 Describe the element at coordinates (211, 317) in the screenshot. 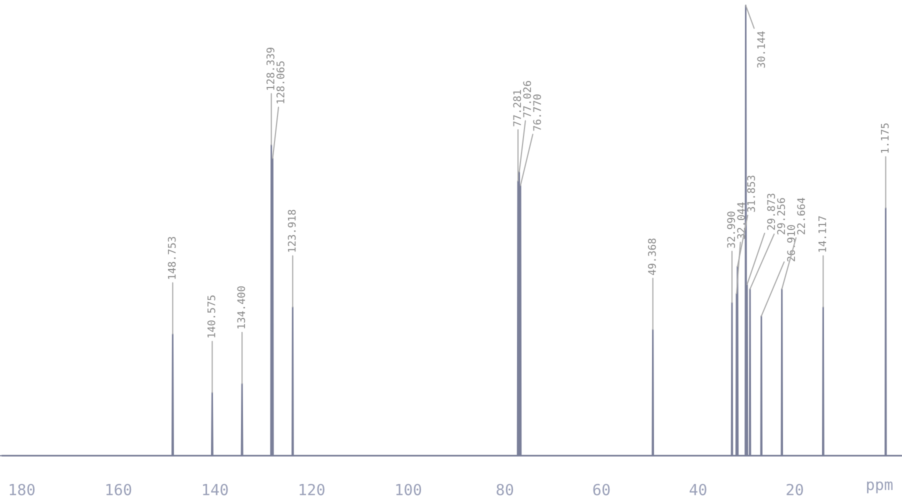

I see `annotation: 140.575` at that location.